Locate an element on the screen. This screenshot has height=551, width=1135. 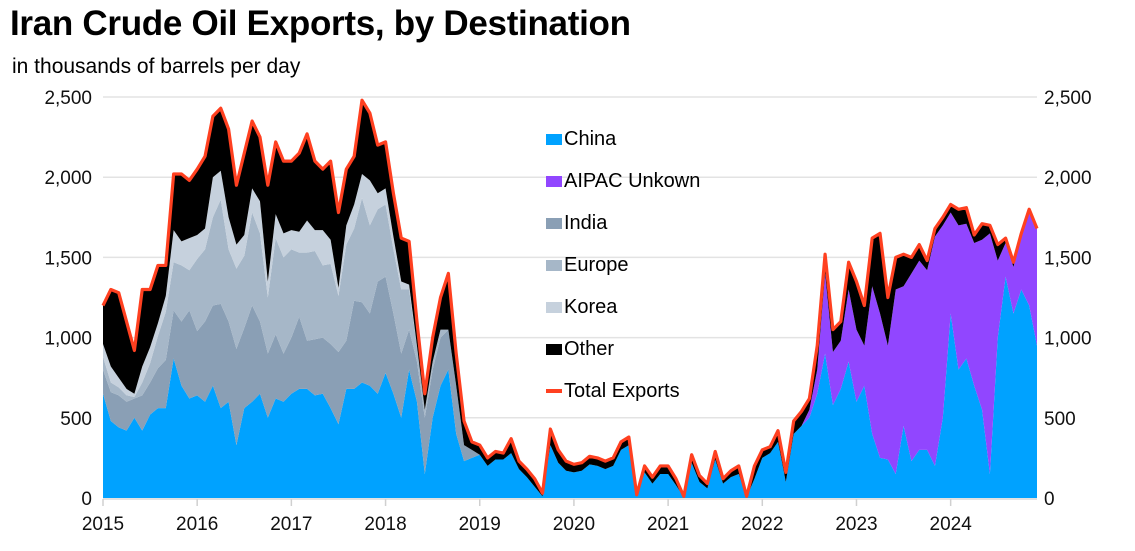
legend-item-total-exports: Total Exports is located at coordinates (623, 391).